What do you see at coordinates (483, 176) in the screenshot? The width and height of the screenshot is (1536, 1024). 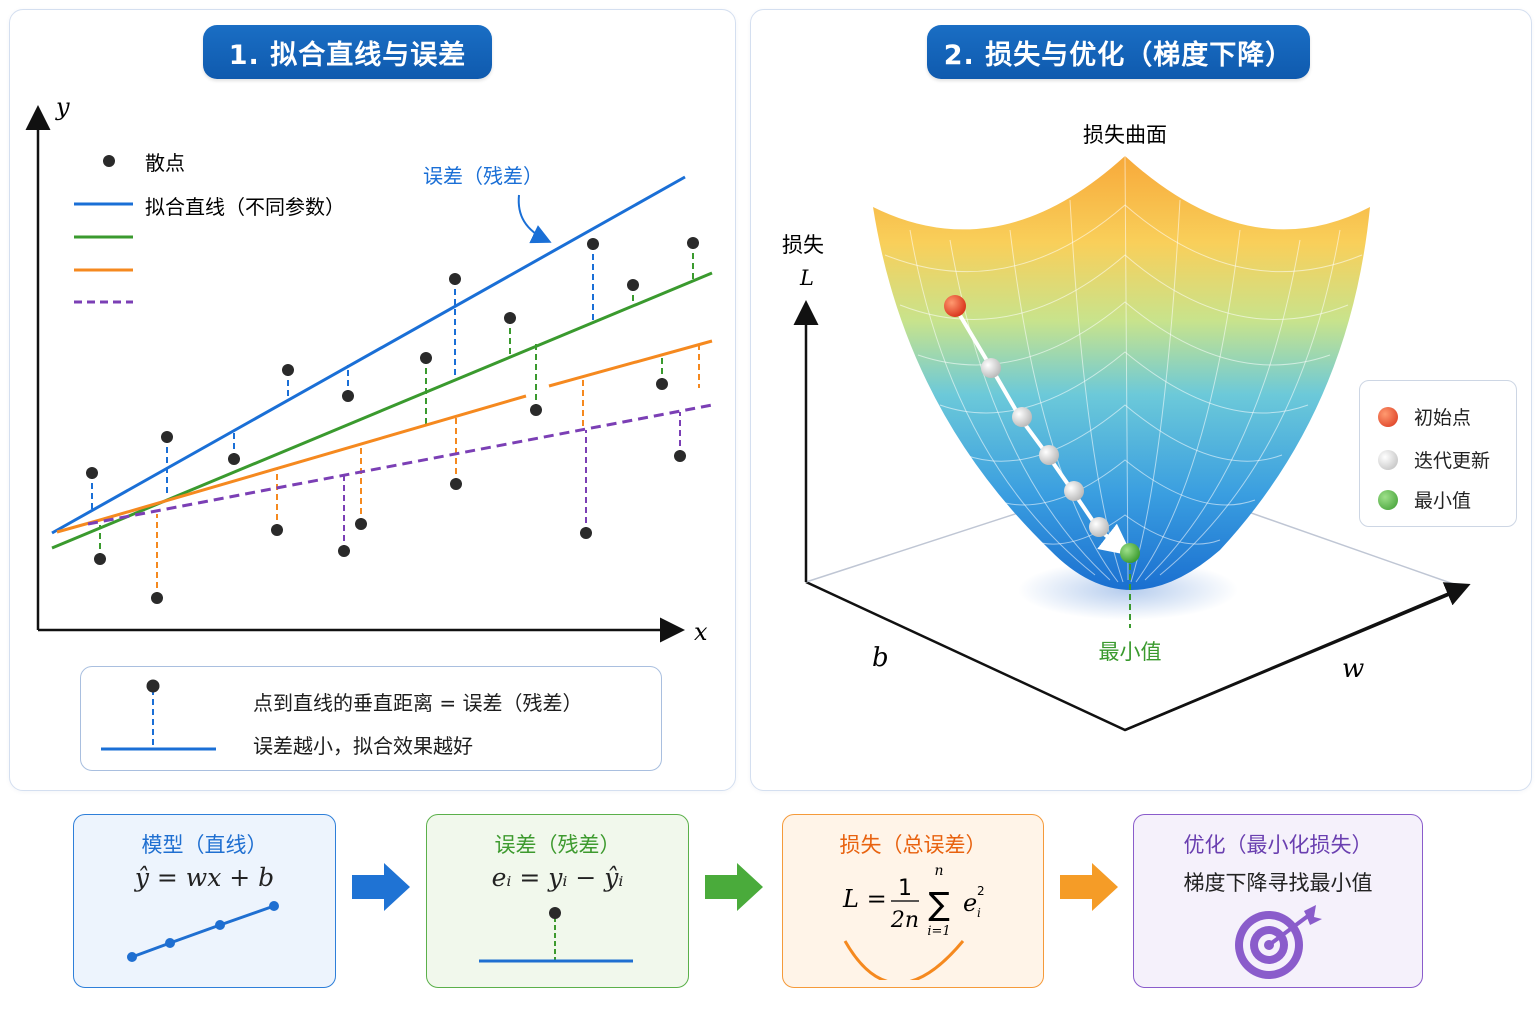 I see `residual-callout-label: 误差（残差）` at bounding box center [483, 176].